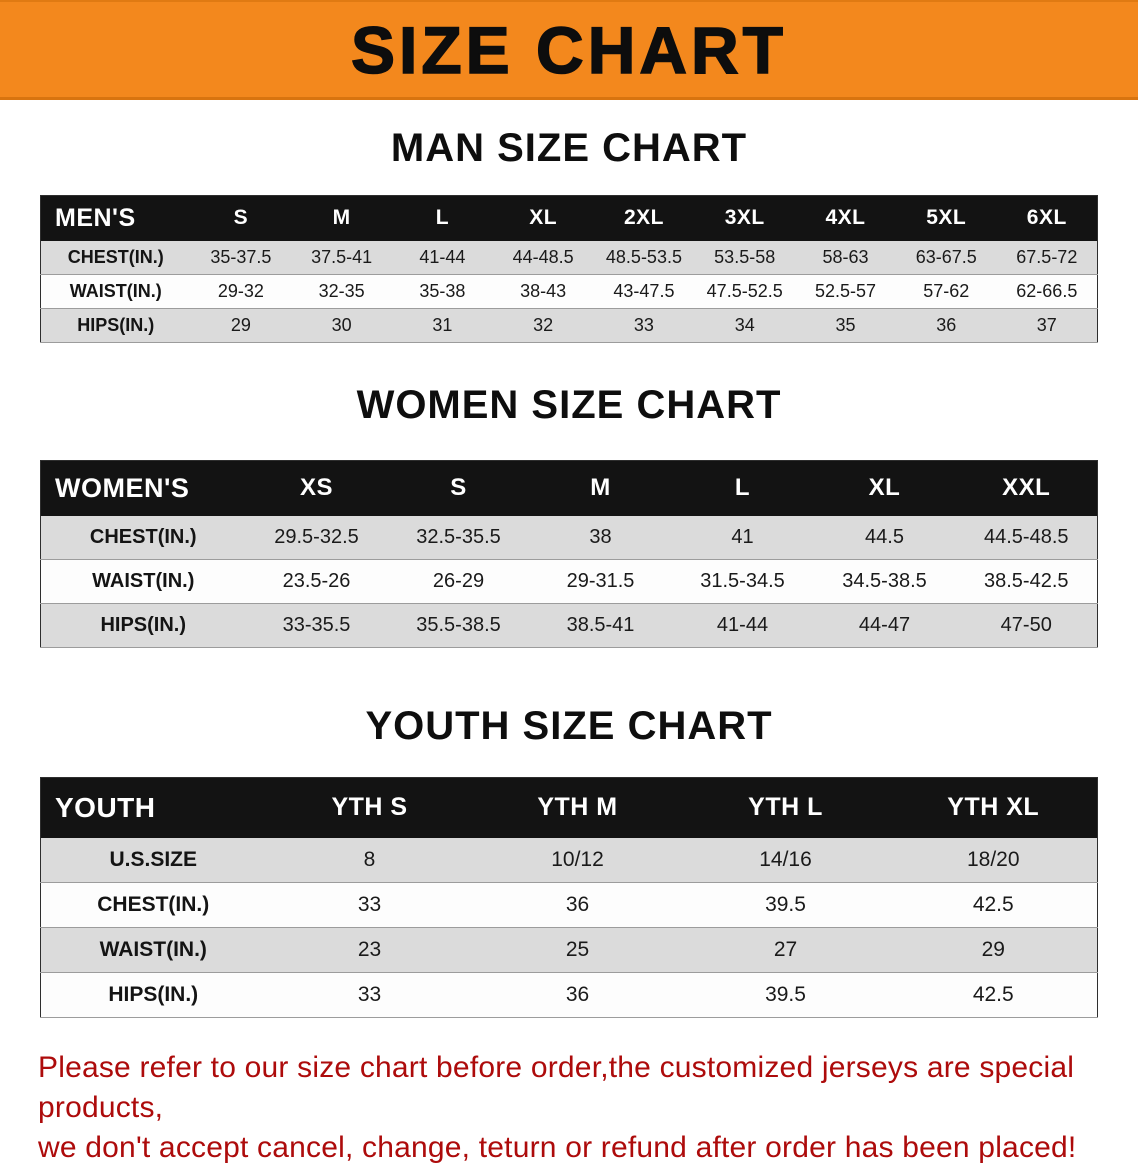 This screenshot has height=1168, width=1138. I want to click on size-value-cell: 34, so click(744, 325).